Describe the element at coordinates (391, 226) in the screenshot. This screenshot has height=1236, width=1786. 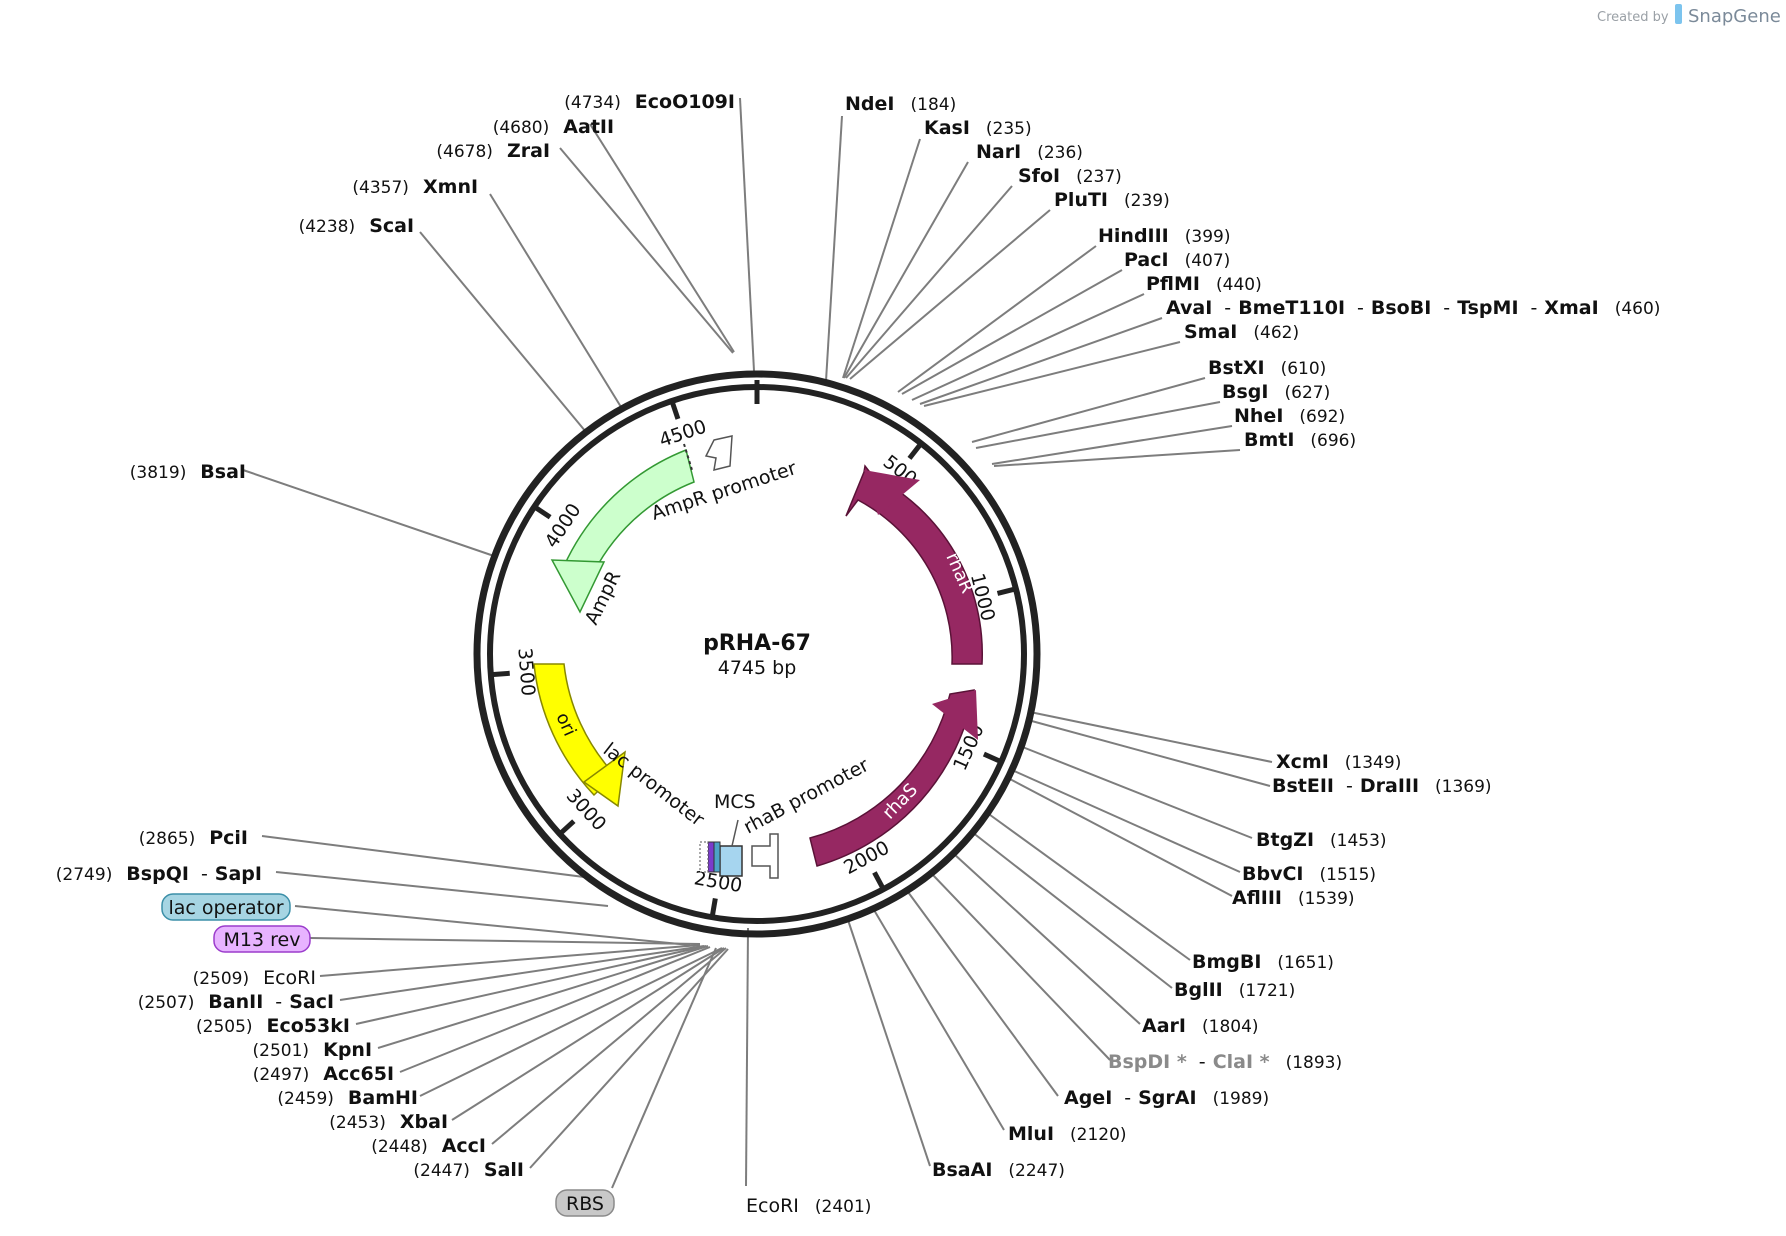
I see `enzyme-name: ScaI` at that location.